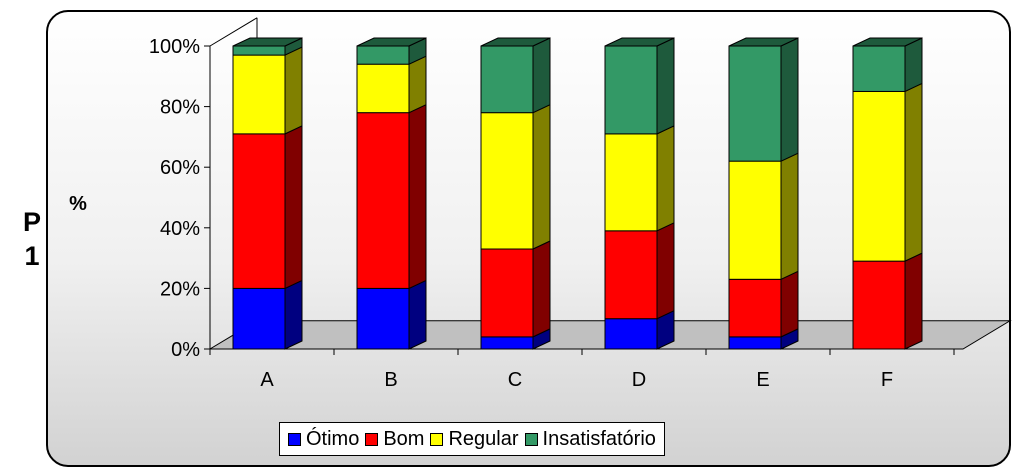  What do you see at coordinates (913, 301) in the screenshot?
I see `bar-f-bom-side` at bounding box center [913, 301].